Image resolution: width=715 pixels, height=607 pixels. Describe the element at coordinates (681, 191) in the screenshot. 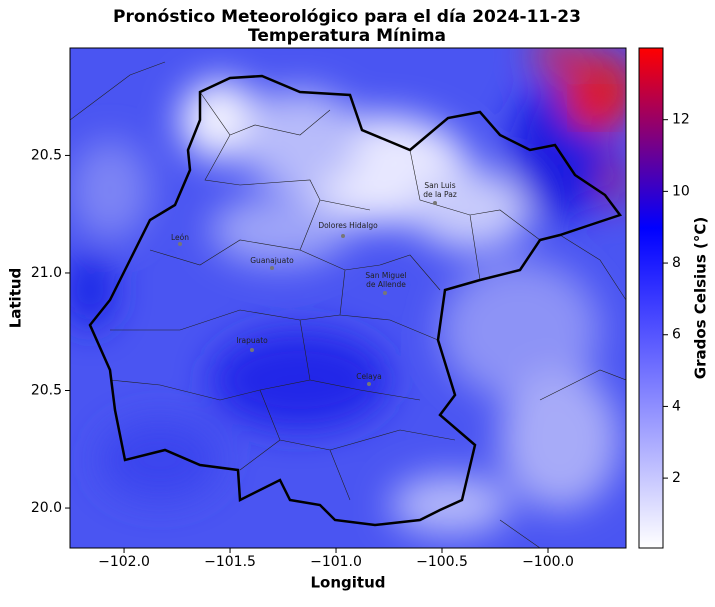

I see `colorbar-tick-label: 10` at that location.